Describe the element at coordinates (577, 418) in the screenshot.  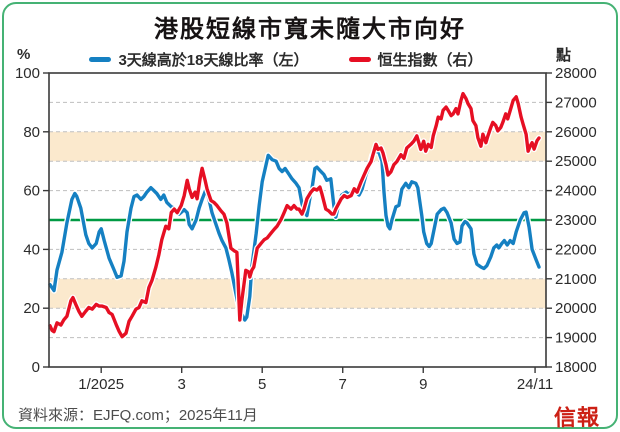
I see `brand-logo: 信報` at that location.